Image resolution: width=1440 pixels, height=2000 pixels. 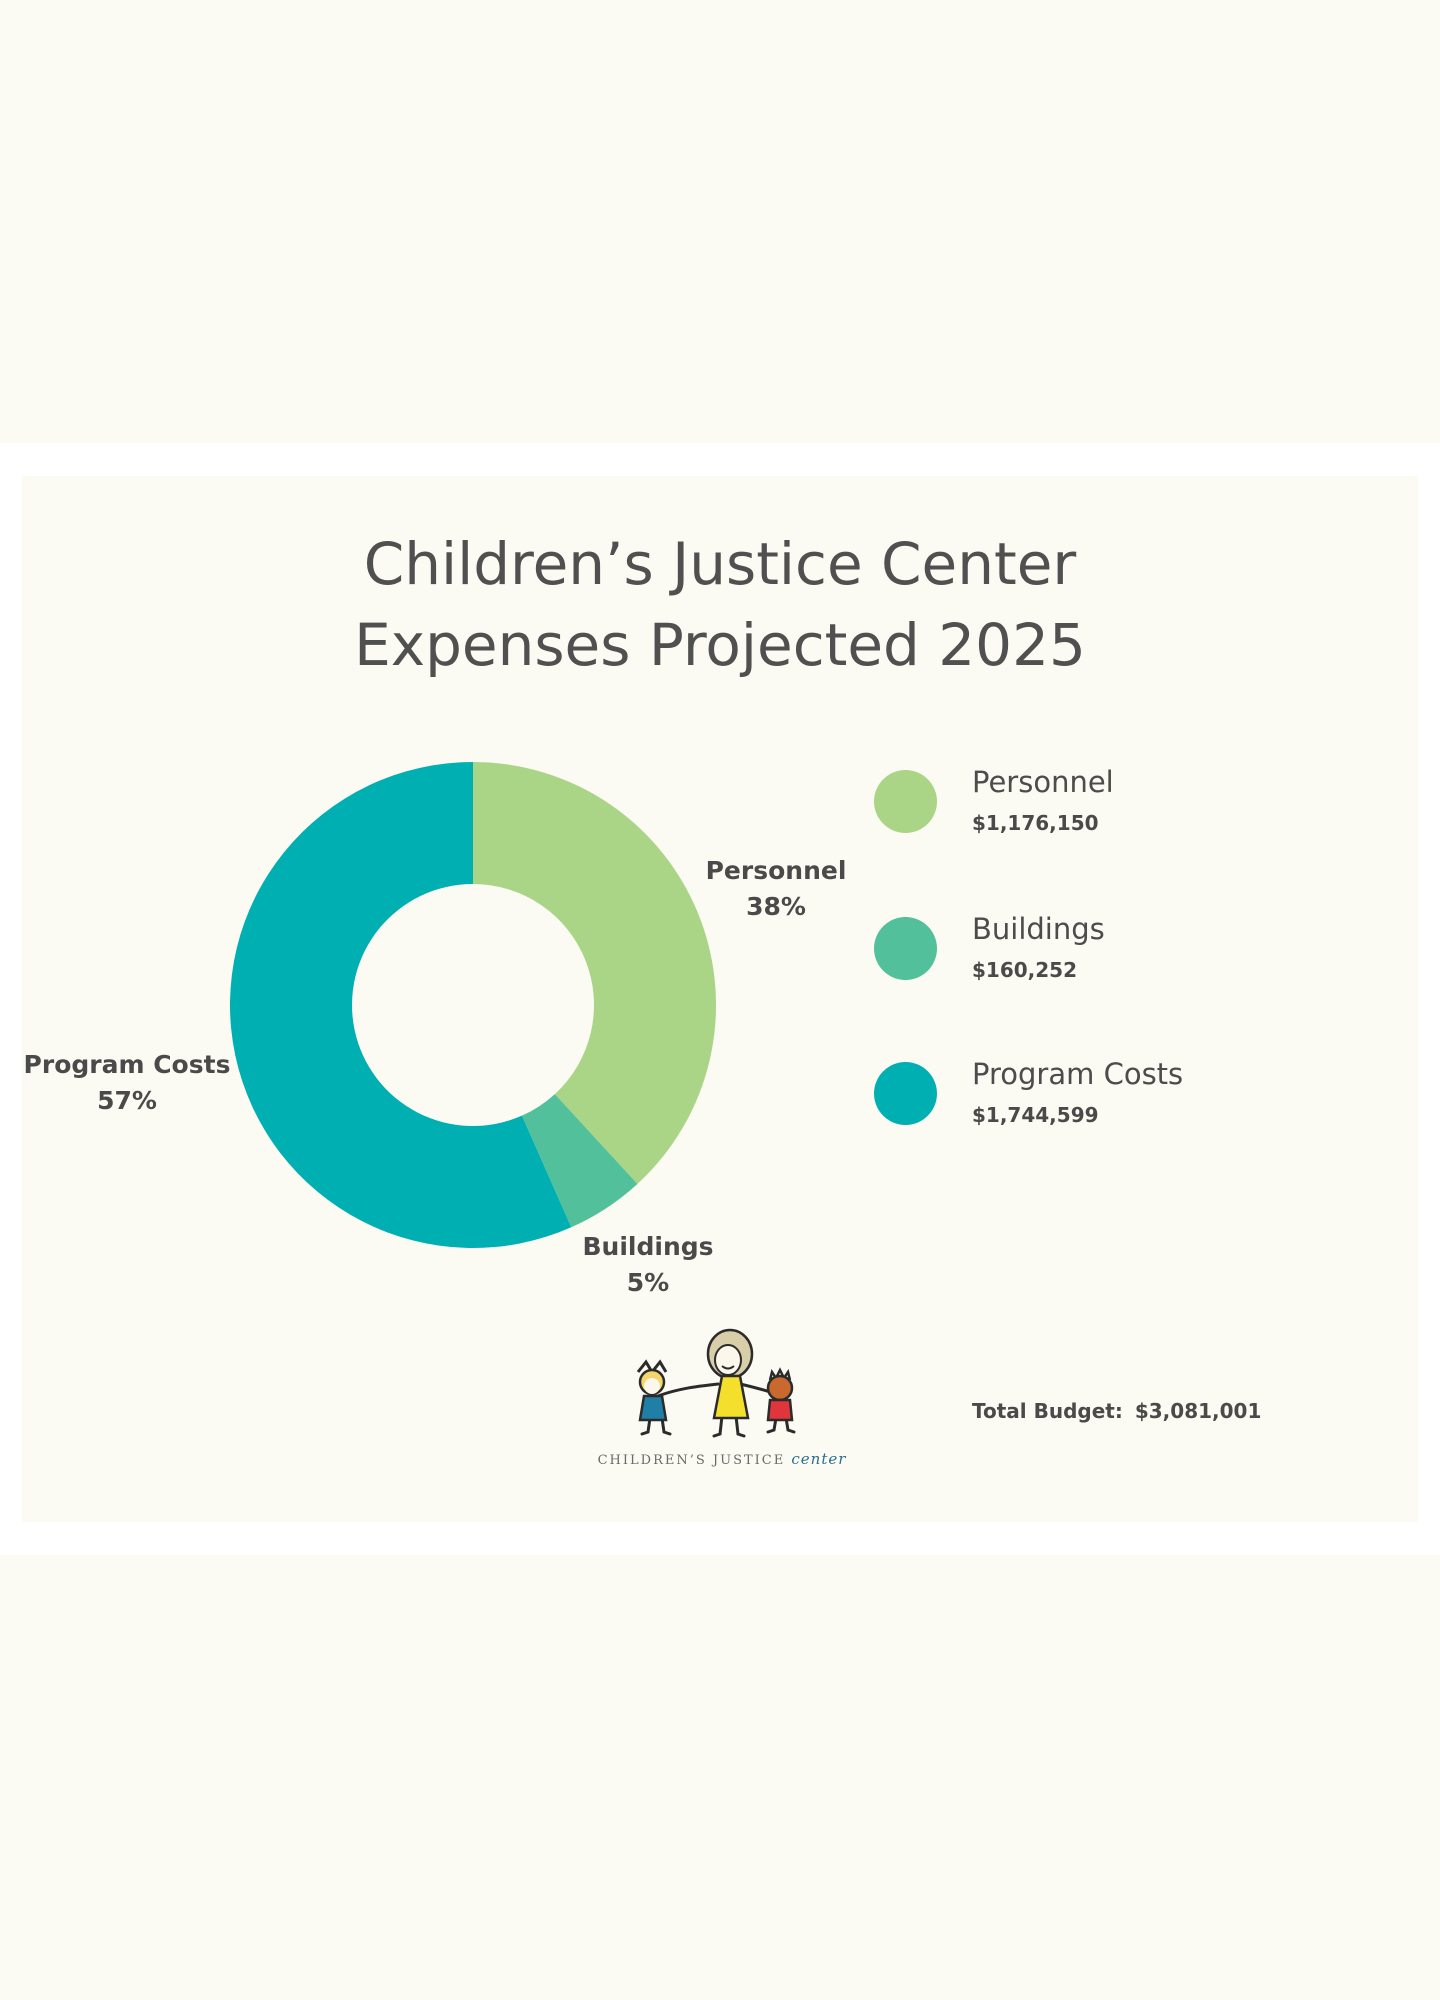 I want to click on total-budget-value: $3,081,001, so click(x=1198, y=1411).